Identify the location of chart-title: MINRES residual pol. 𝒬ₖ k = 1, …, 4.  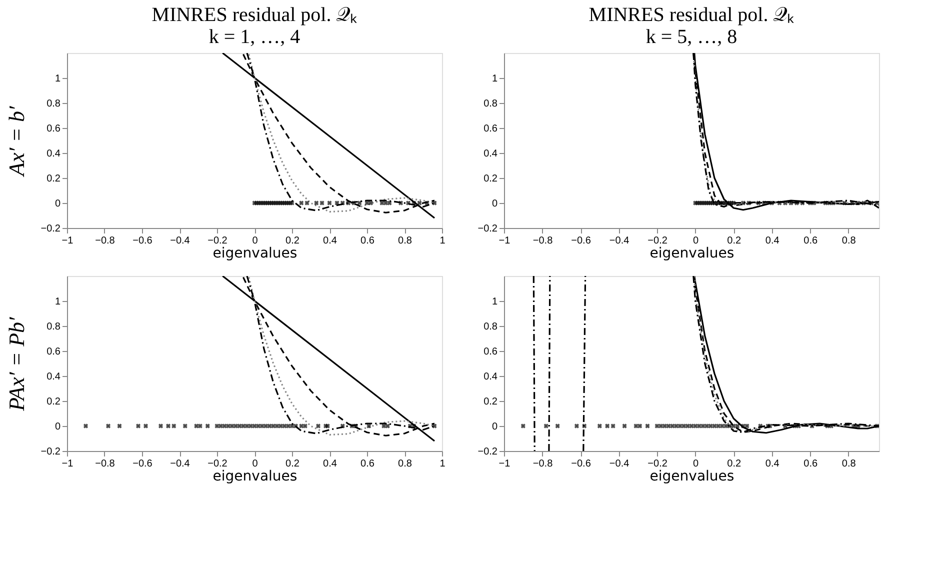
(255, 26).